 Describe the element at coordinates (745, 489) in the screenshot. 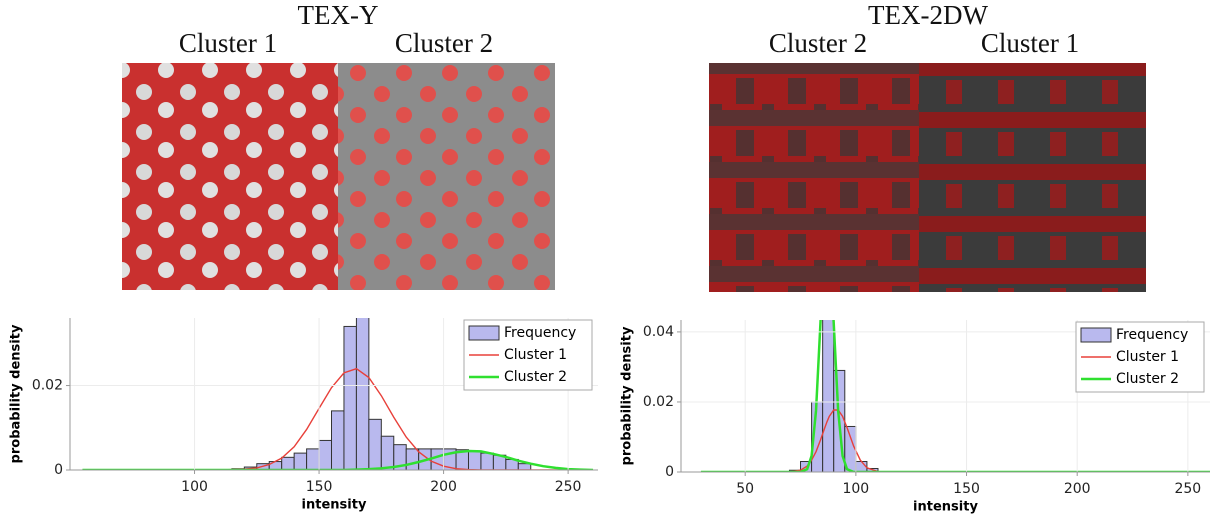

I see `x-tick-label: 50` at that location.